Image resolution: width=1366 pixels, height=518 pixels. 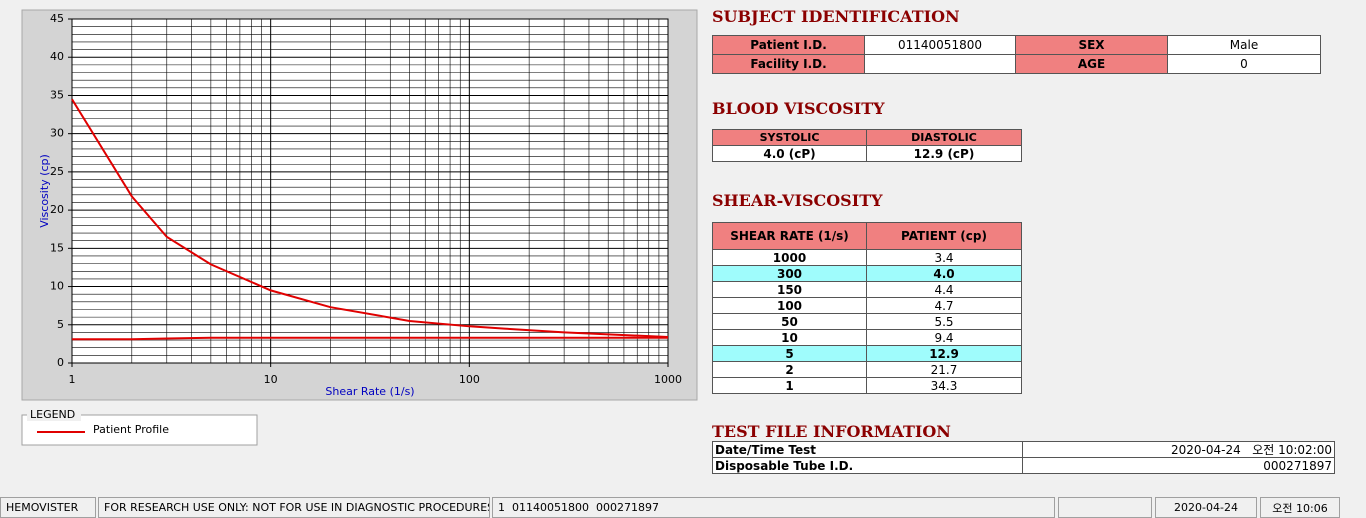 What do you see at coordinates (1206, 507) in the screenshot?
I see `status-cell: 2020-04-24` at bounding box center [1206, 507].